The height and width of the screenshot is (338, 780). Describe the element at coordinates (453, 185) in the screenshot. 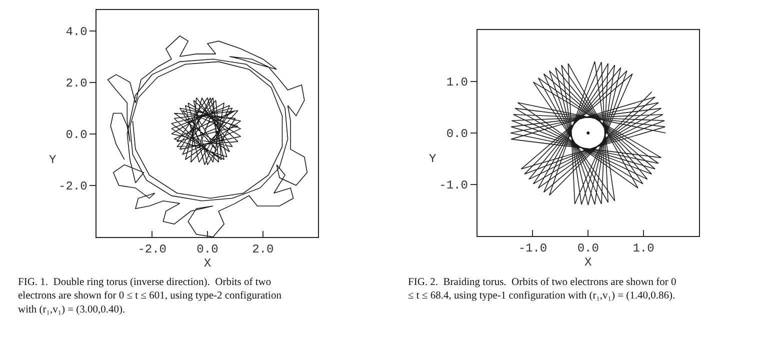

I see `y-tick-label: -1.0` at that location.